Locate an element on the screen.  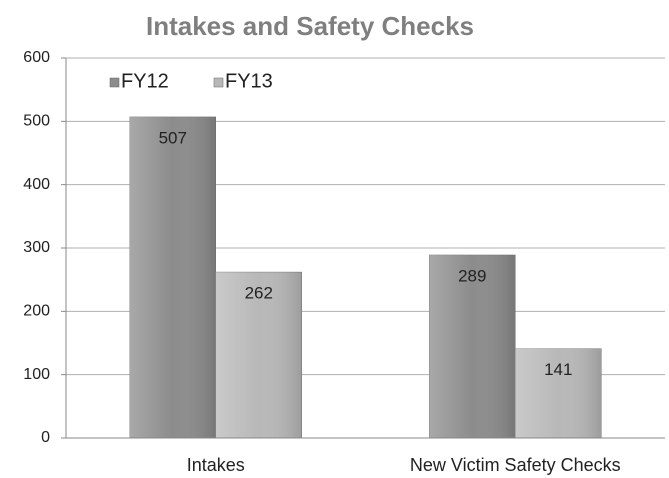
legend-label: FY12 is located at coordinates (145, 81).